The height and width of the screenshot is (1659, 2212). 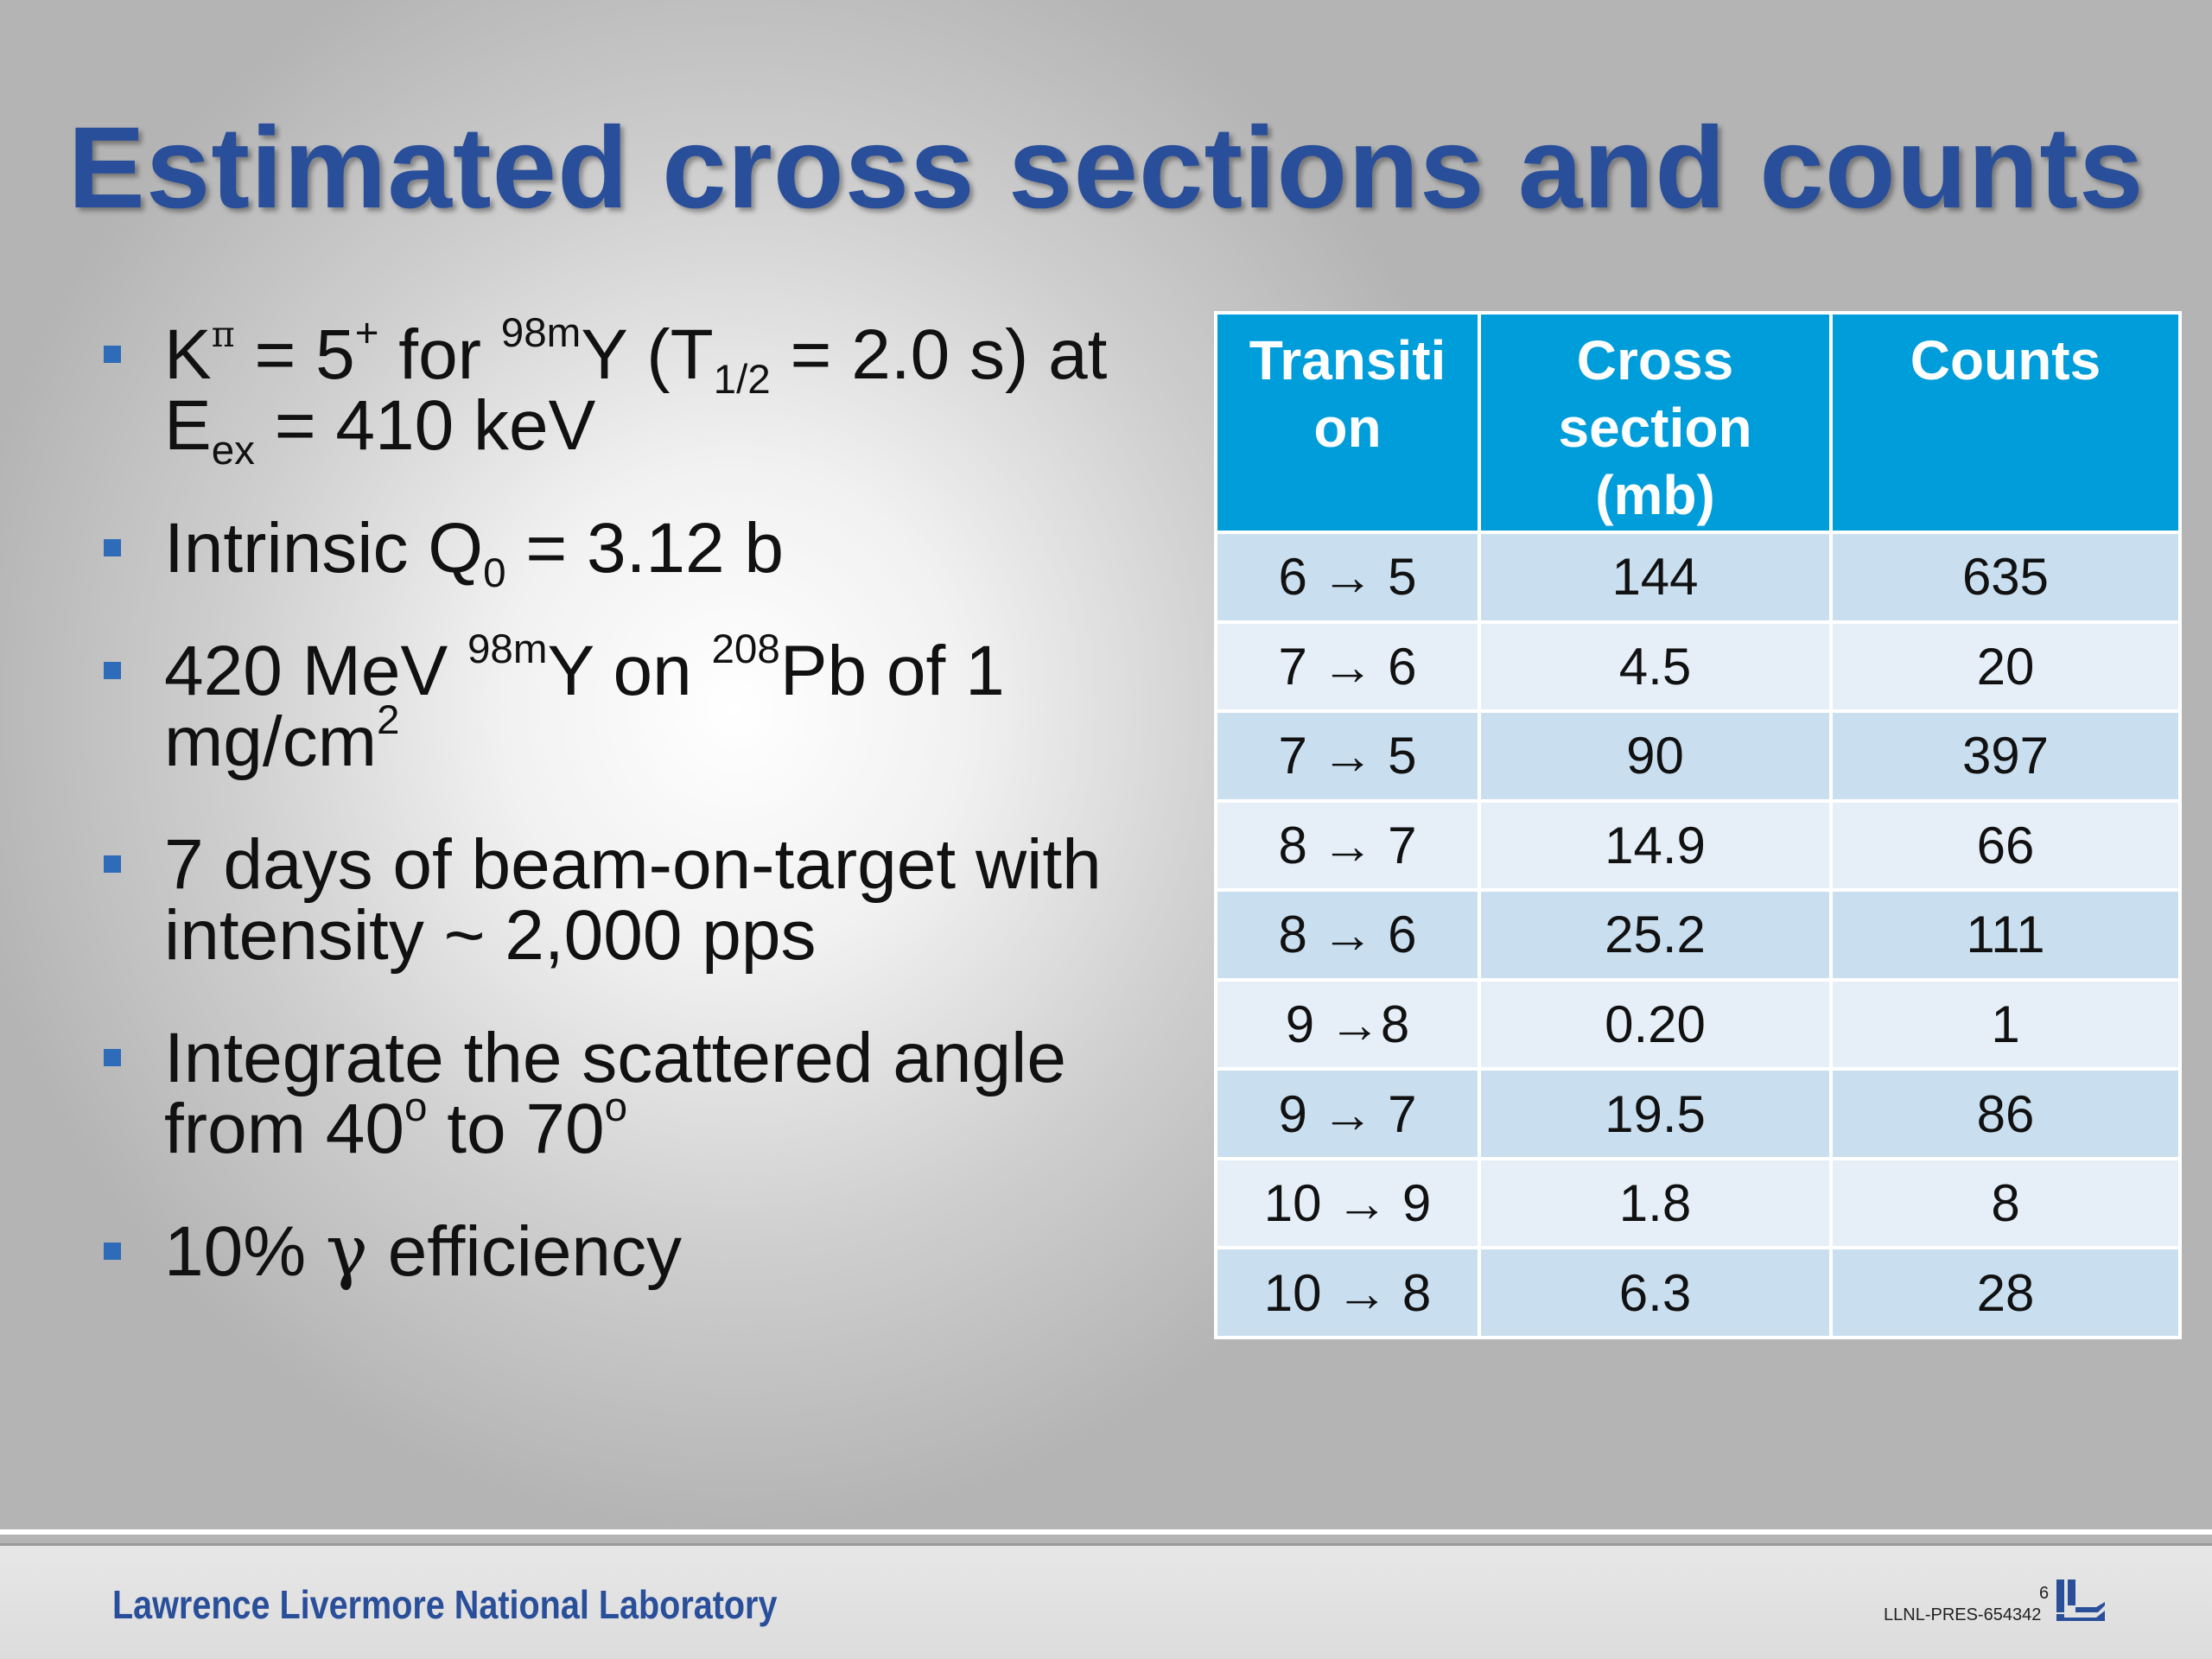 I want to click on cell-transition: 7 → 6, so click(x=1347, y=667).